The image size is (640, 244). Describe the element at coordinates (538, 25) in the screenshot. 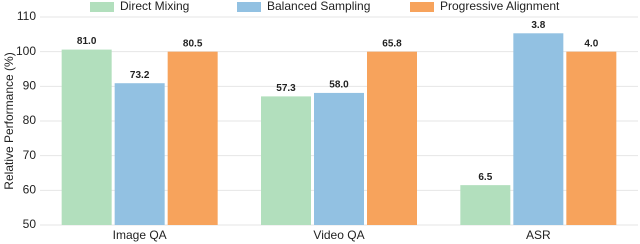

I see `value-label: 3.8` at that location.